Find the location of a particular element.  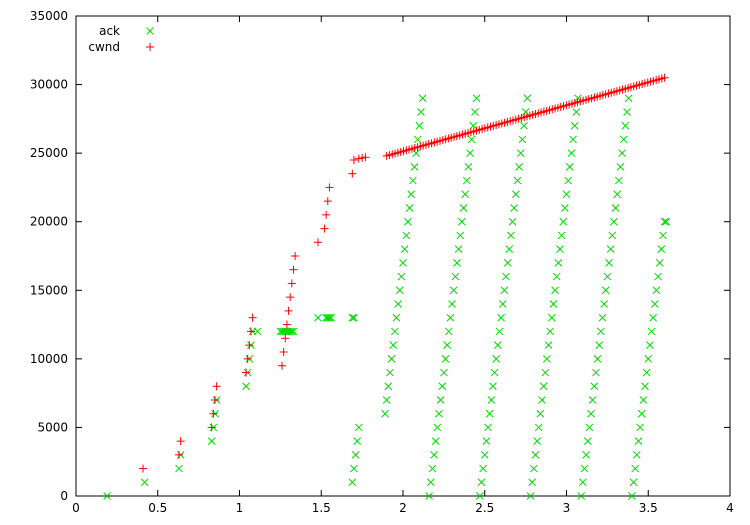

x-tick-label: 1.5 is located at coordinates (321, 508).